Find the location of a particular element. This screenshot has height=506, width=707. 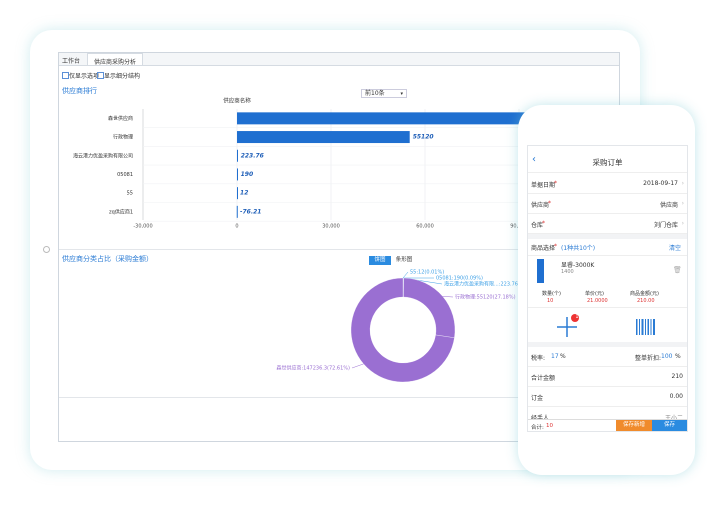

slice-label: 55:12(0.01%) is located at coordinates (427, 273).